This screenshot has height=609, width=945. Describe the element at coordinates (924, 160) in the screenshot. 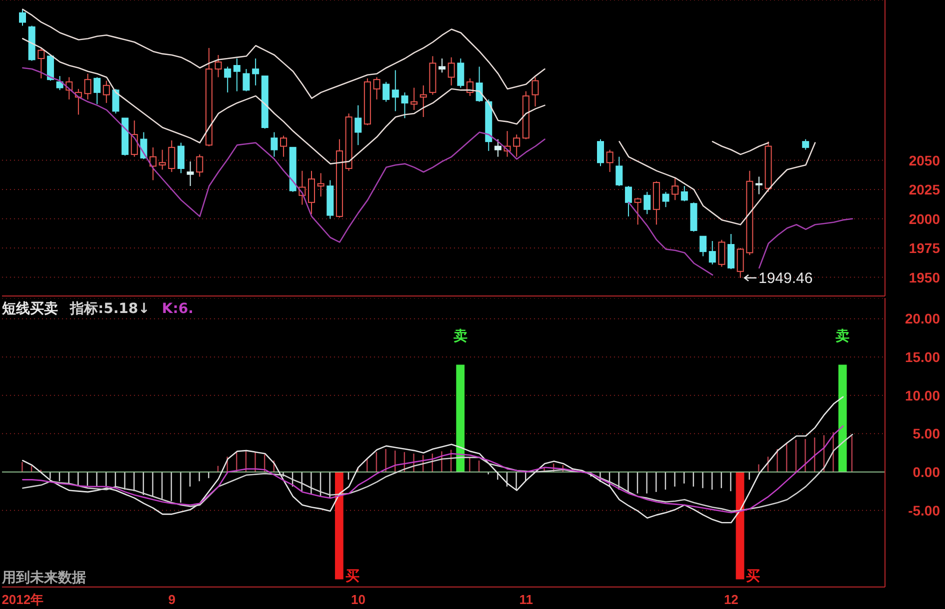

I see `y-tick-label: 2050` at that location.